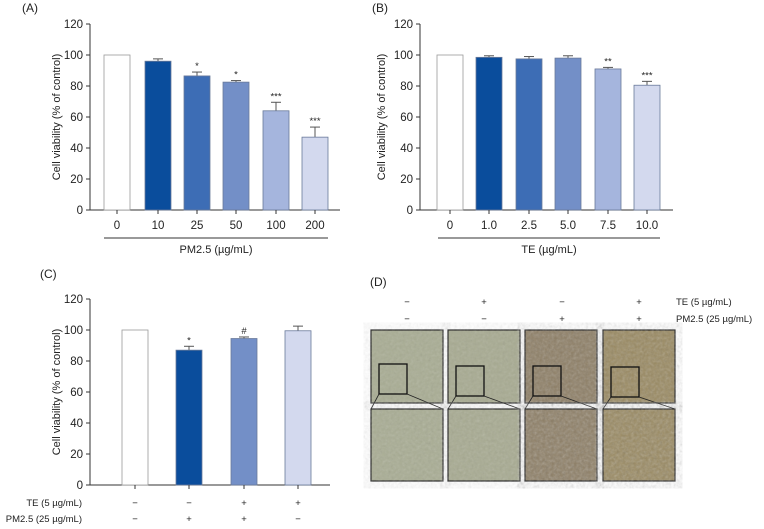 The image size is (764, 529). I want to click on x-axis-label: TE (µg/mL), so click(548, 250).